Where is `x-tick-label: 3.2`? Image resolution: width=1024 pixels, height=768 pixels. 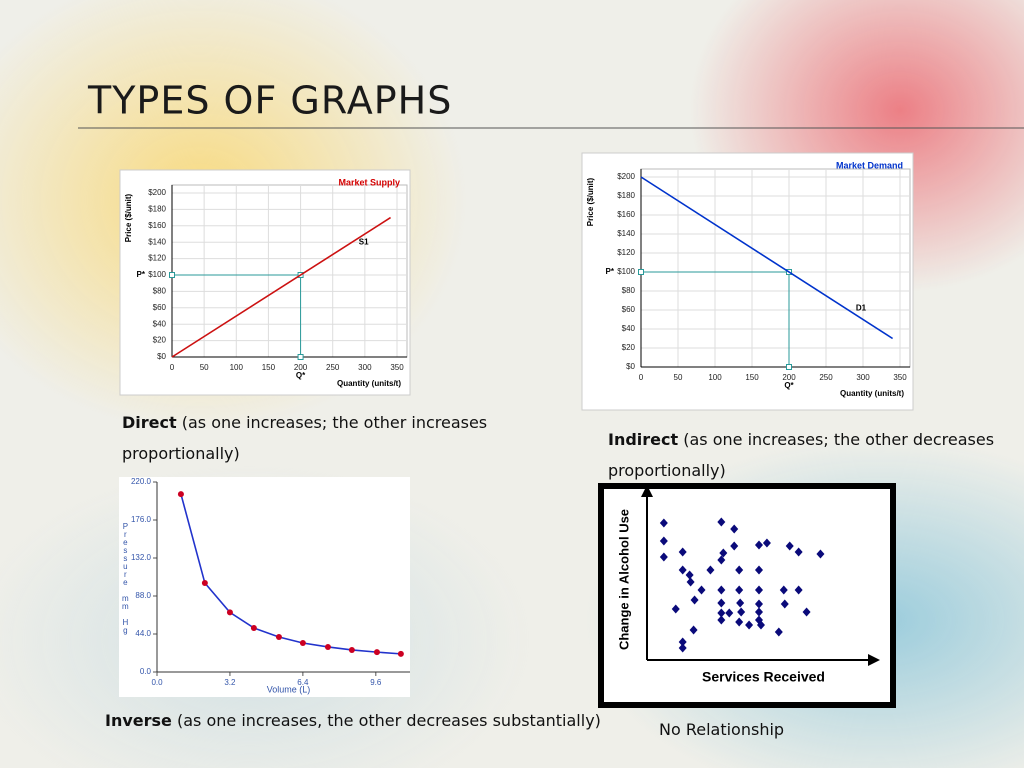 x-tick-label: 3.2 is located at coordinates (230, 682).